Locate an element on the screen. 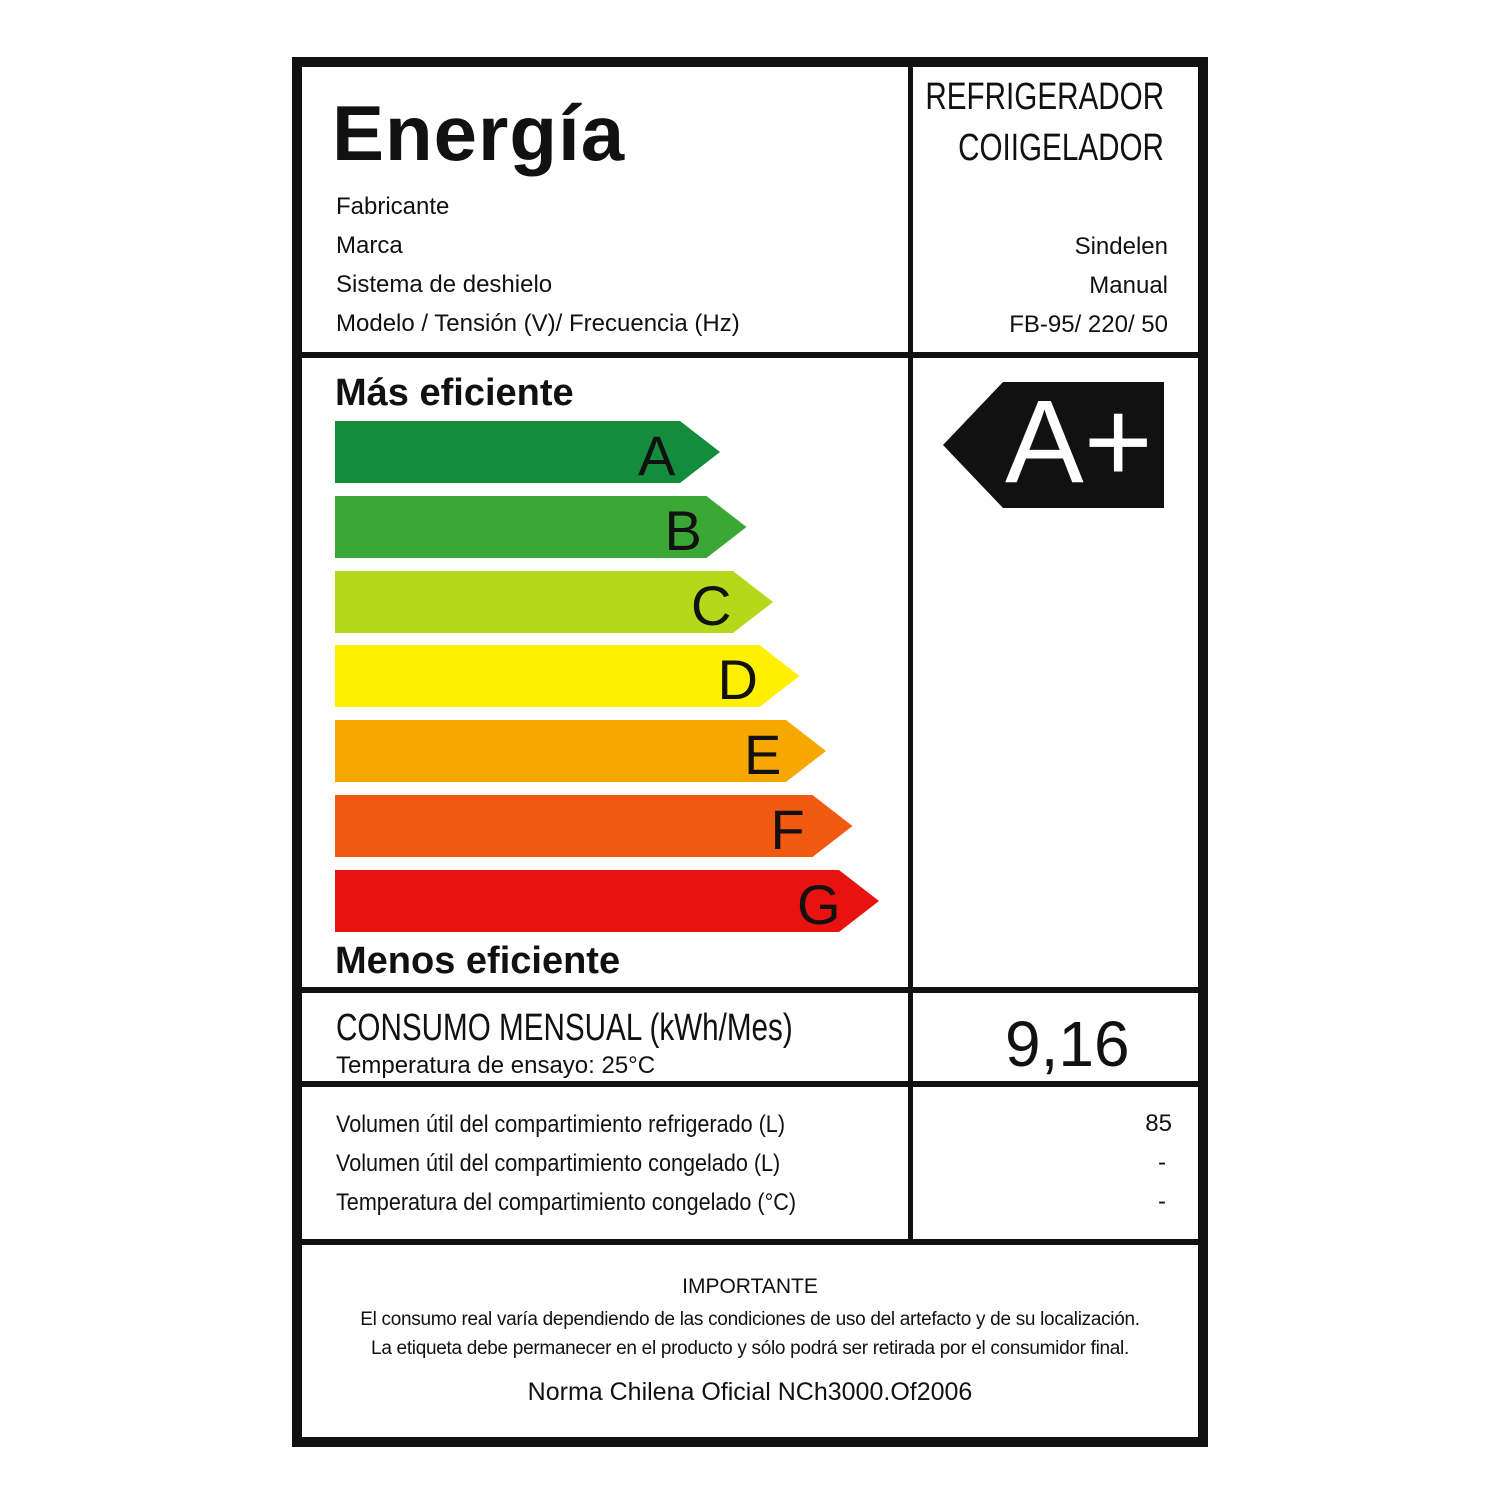 The height and width of the screenshot is (1500, 1500). efficiency-letter: C is located at coordinates (711, 605).